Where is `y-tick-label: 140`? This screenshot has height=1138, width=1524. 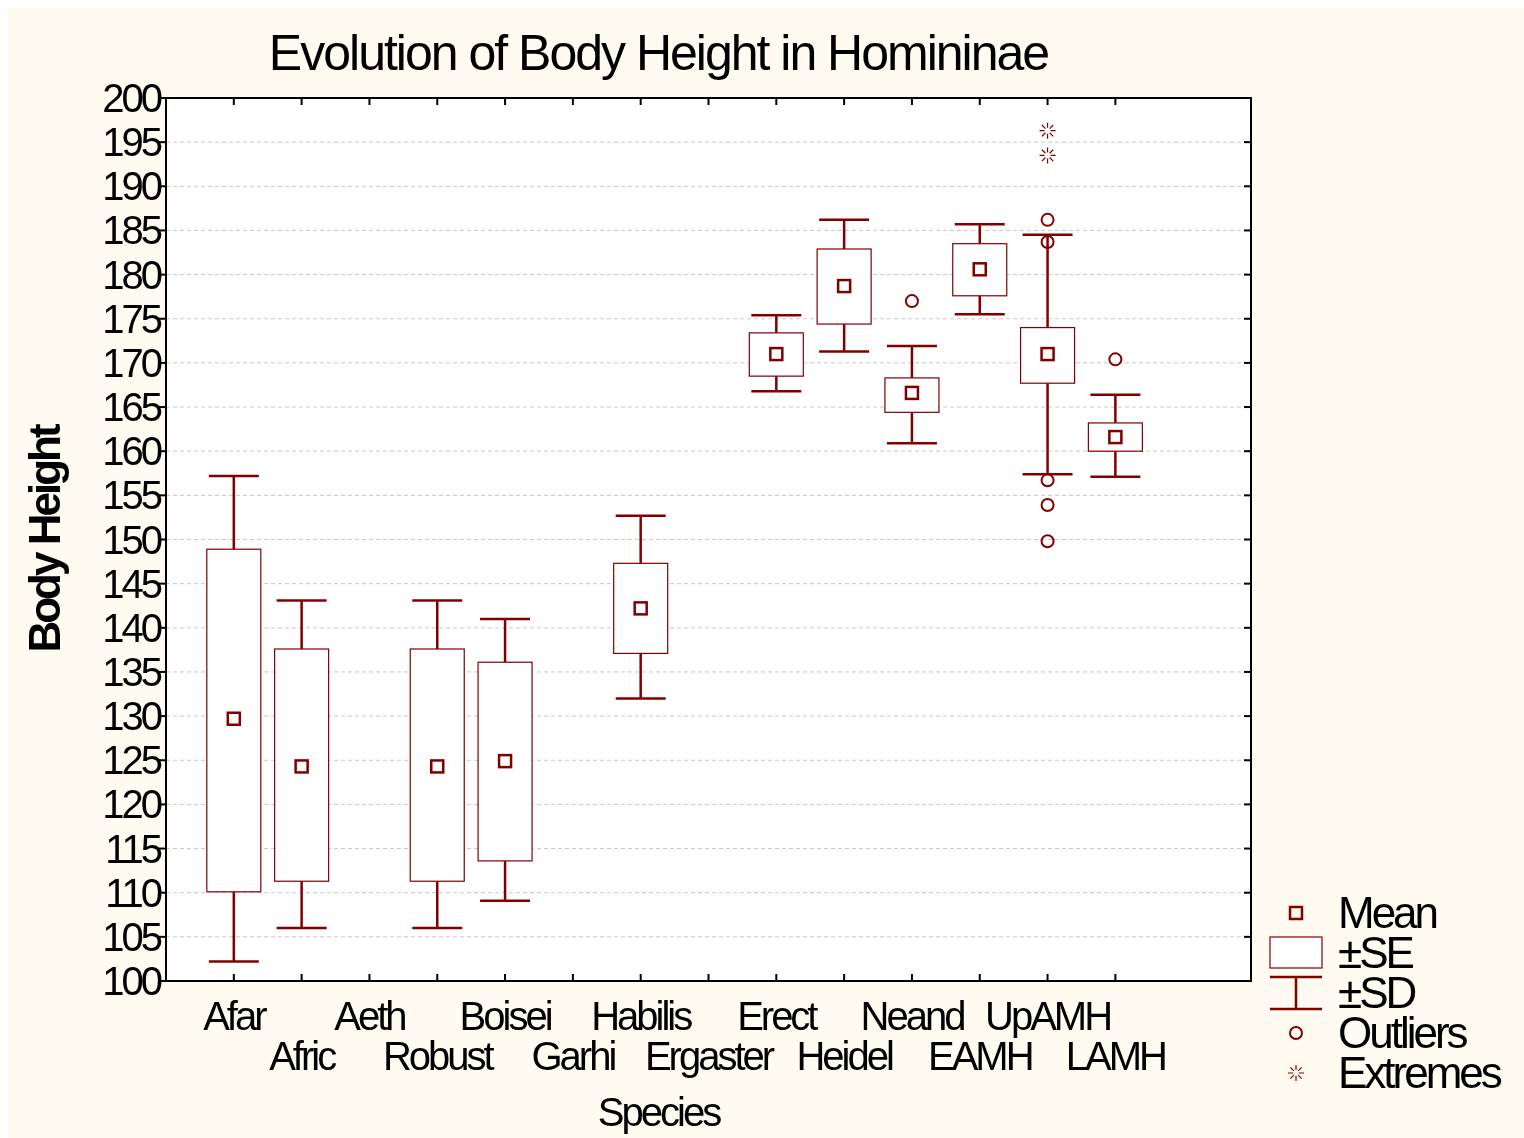
y-tick-label: 140 is located at coordinates (132, 627).